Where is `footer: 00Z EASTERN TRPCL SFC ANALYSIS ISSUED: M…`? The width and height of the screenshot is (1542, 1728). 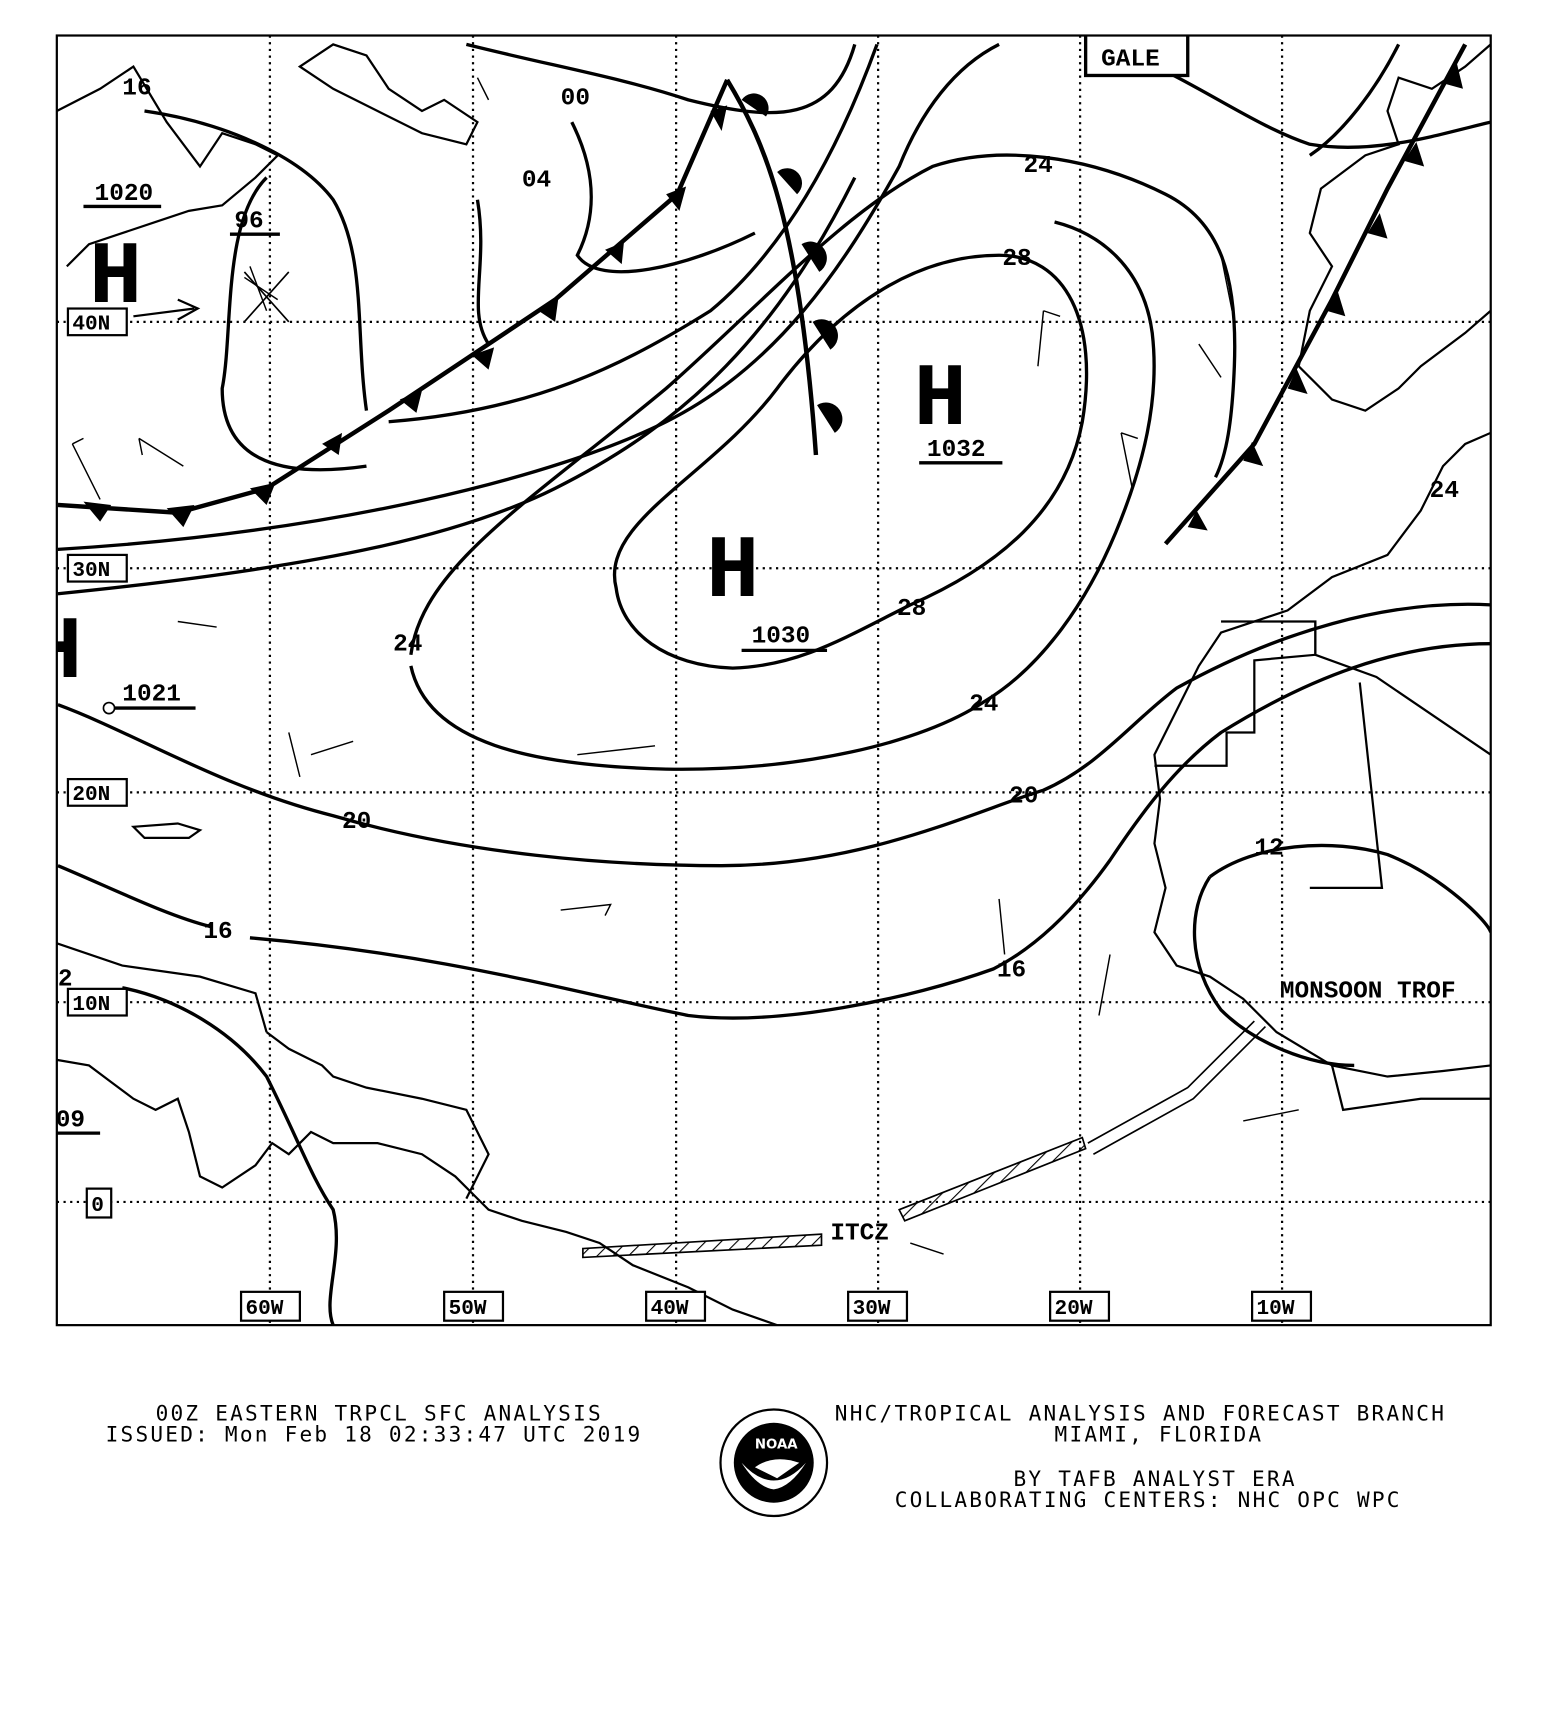
footer: 00Z EASTERN TRPCL SFC ANALYSIS ISSUED: M… is located at coordinates (776, 1459).